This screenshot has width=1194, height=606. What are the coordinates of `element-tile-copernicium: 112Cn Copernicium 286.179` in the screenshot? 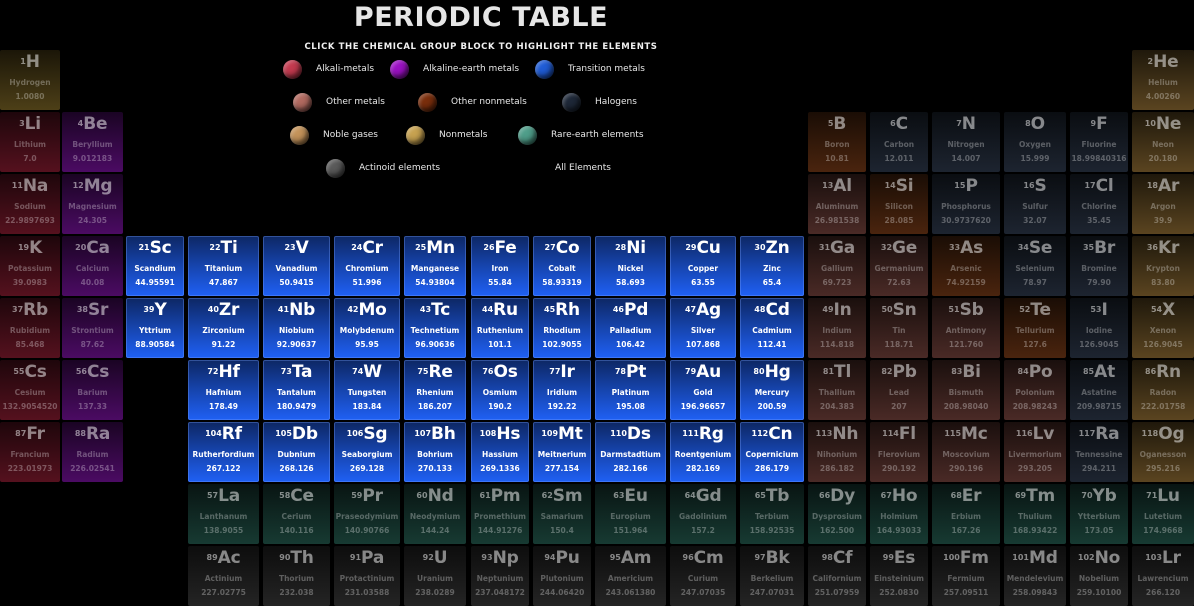 It's located at (772, 452).